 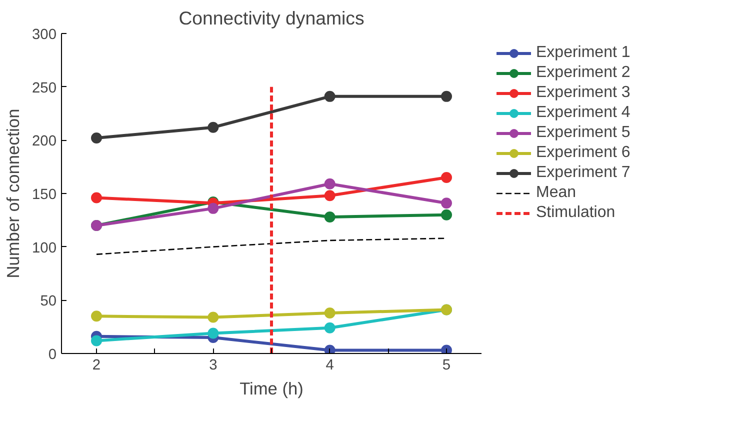 What do you see at coordinates (583, 153) in the screenshot?
I see `legend-label: Experiment 6` at bounding box center [583, 153].